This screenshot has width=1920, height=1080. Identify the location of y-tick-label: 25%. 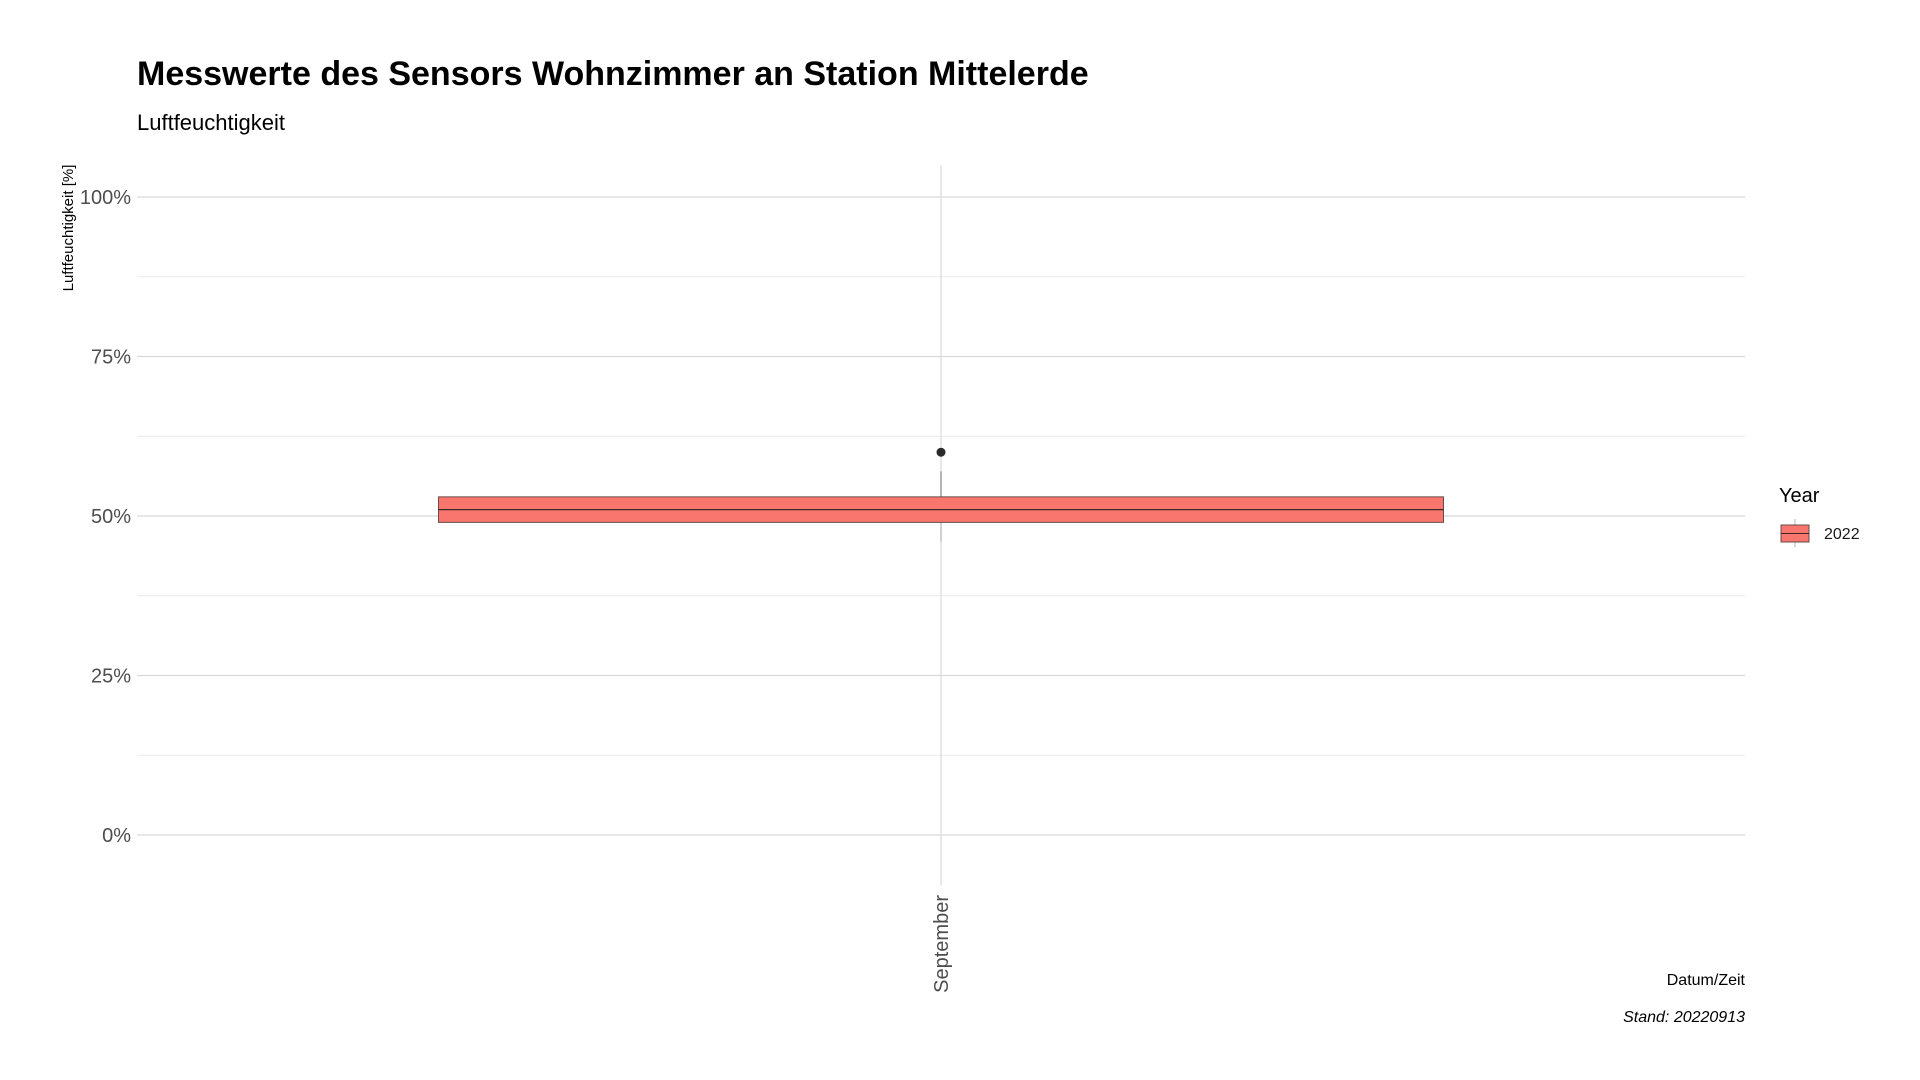
(111, 677).